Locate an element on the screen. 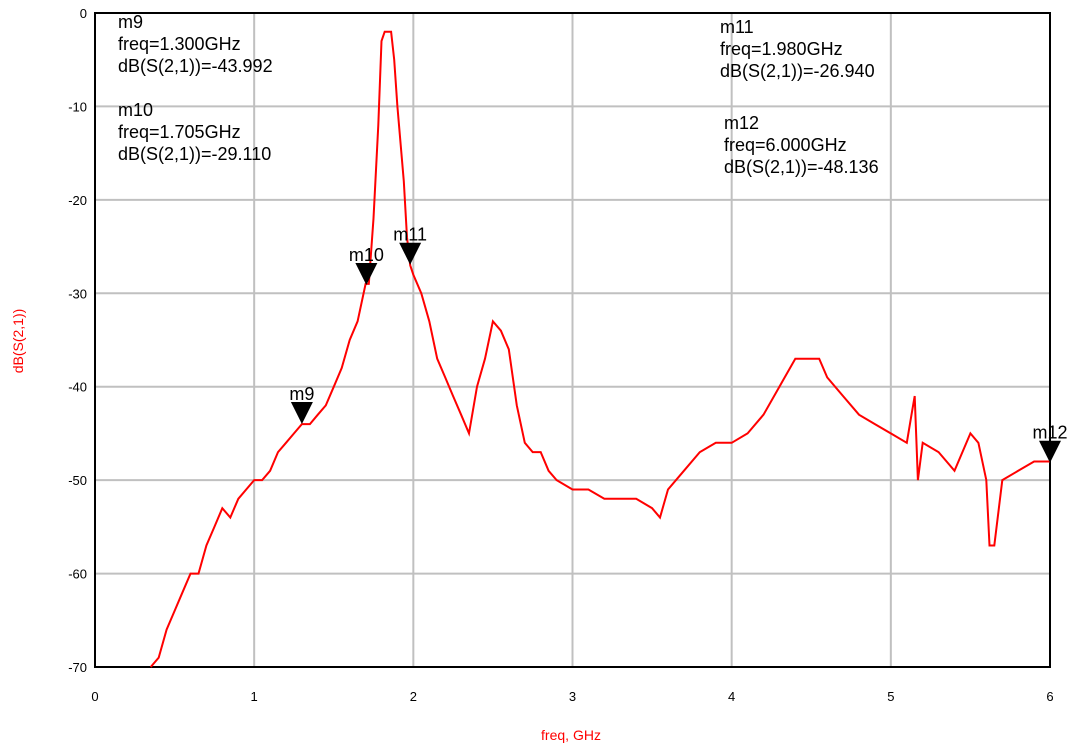 The width and height of the screenshot is (1077, 751). y-tick-label: -20 is located at coordinates (77, 200).